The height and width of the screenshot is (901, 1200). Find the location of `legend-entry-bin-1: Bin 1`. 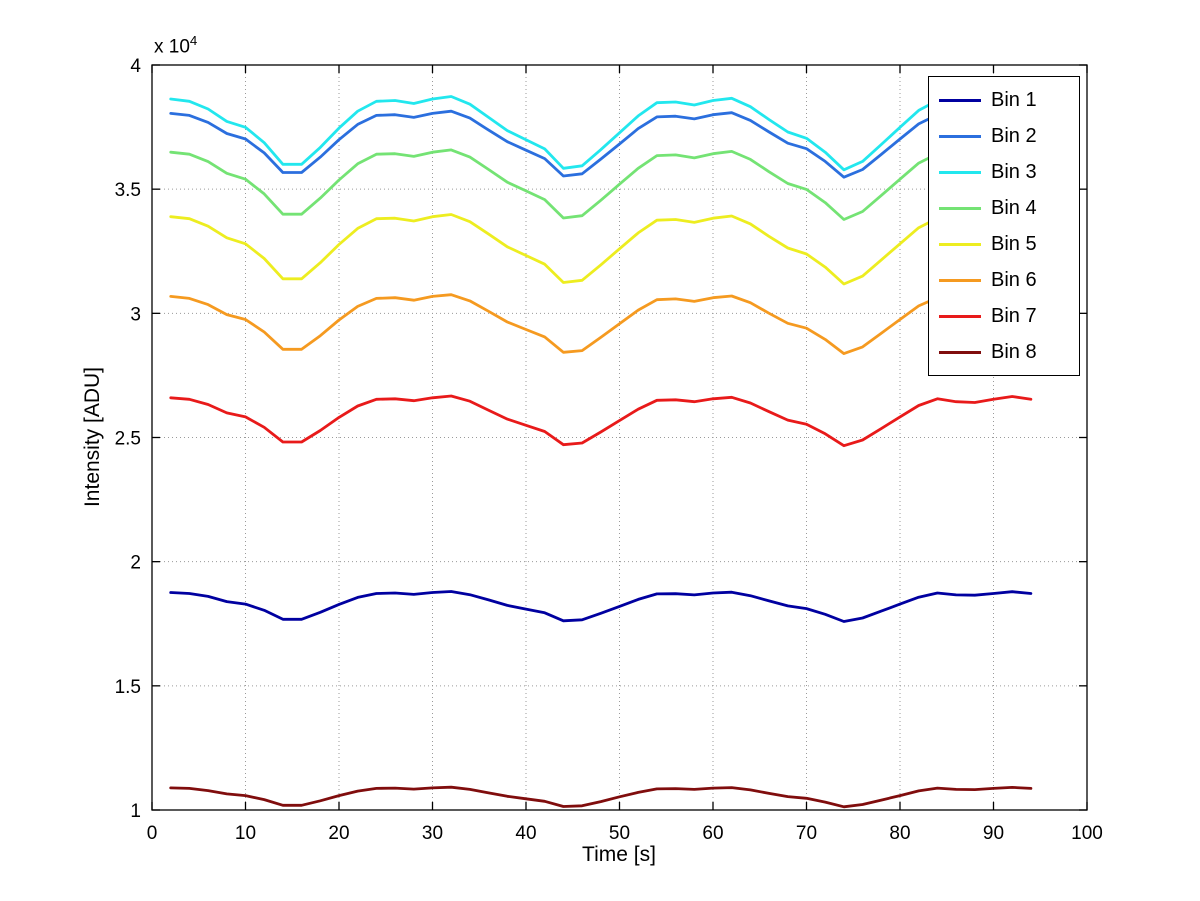

legend-entry-bin-1: Bin 1 is located at coordinates (1009, 100).